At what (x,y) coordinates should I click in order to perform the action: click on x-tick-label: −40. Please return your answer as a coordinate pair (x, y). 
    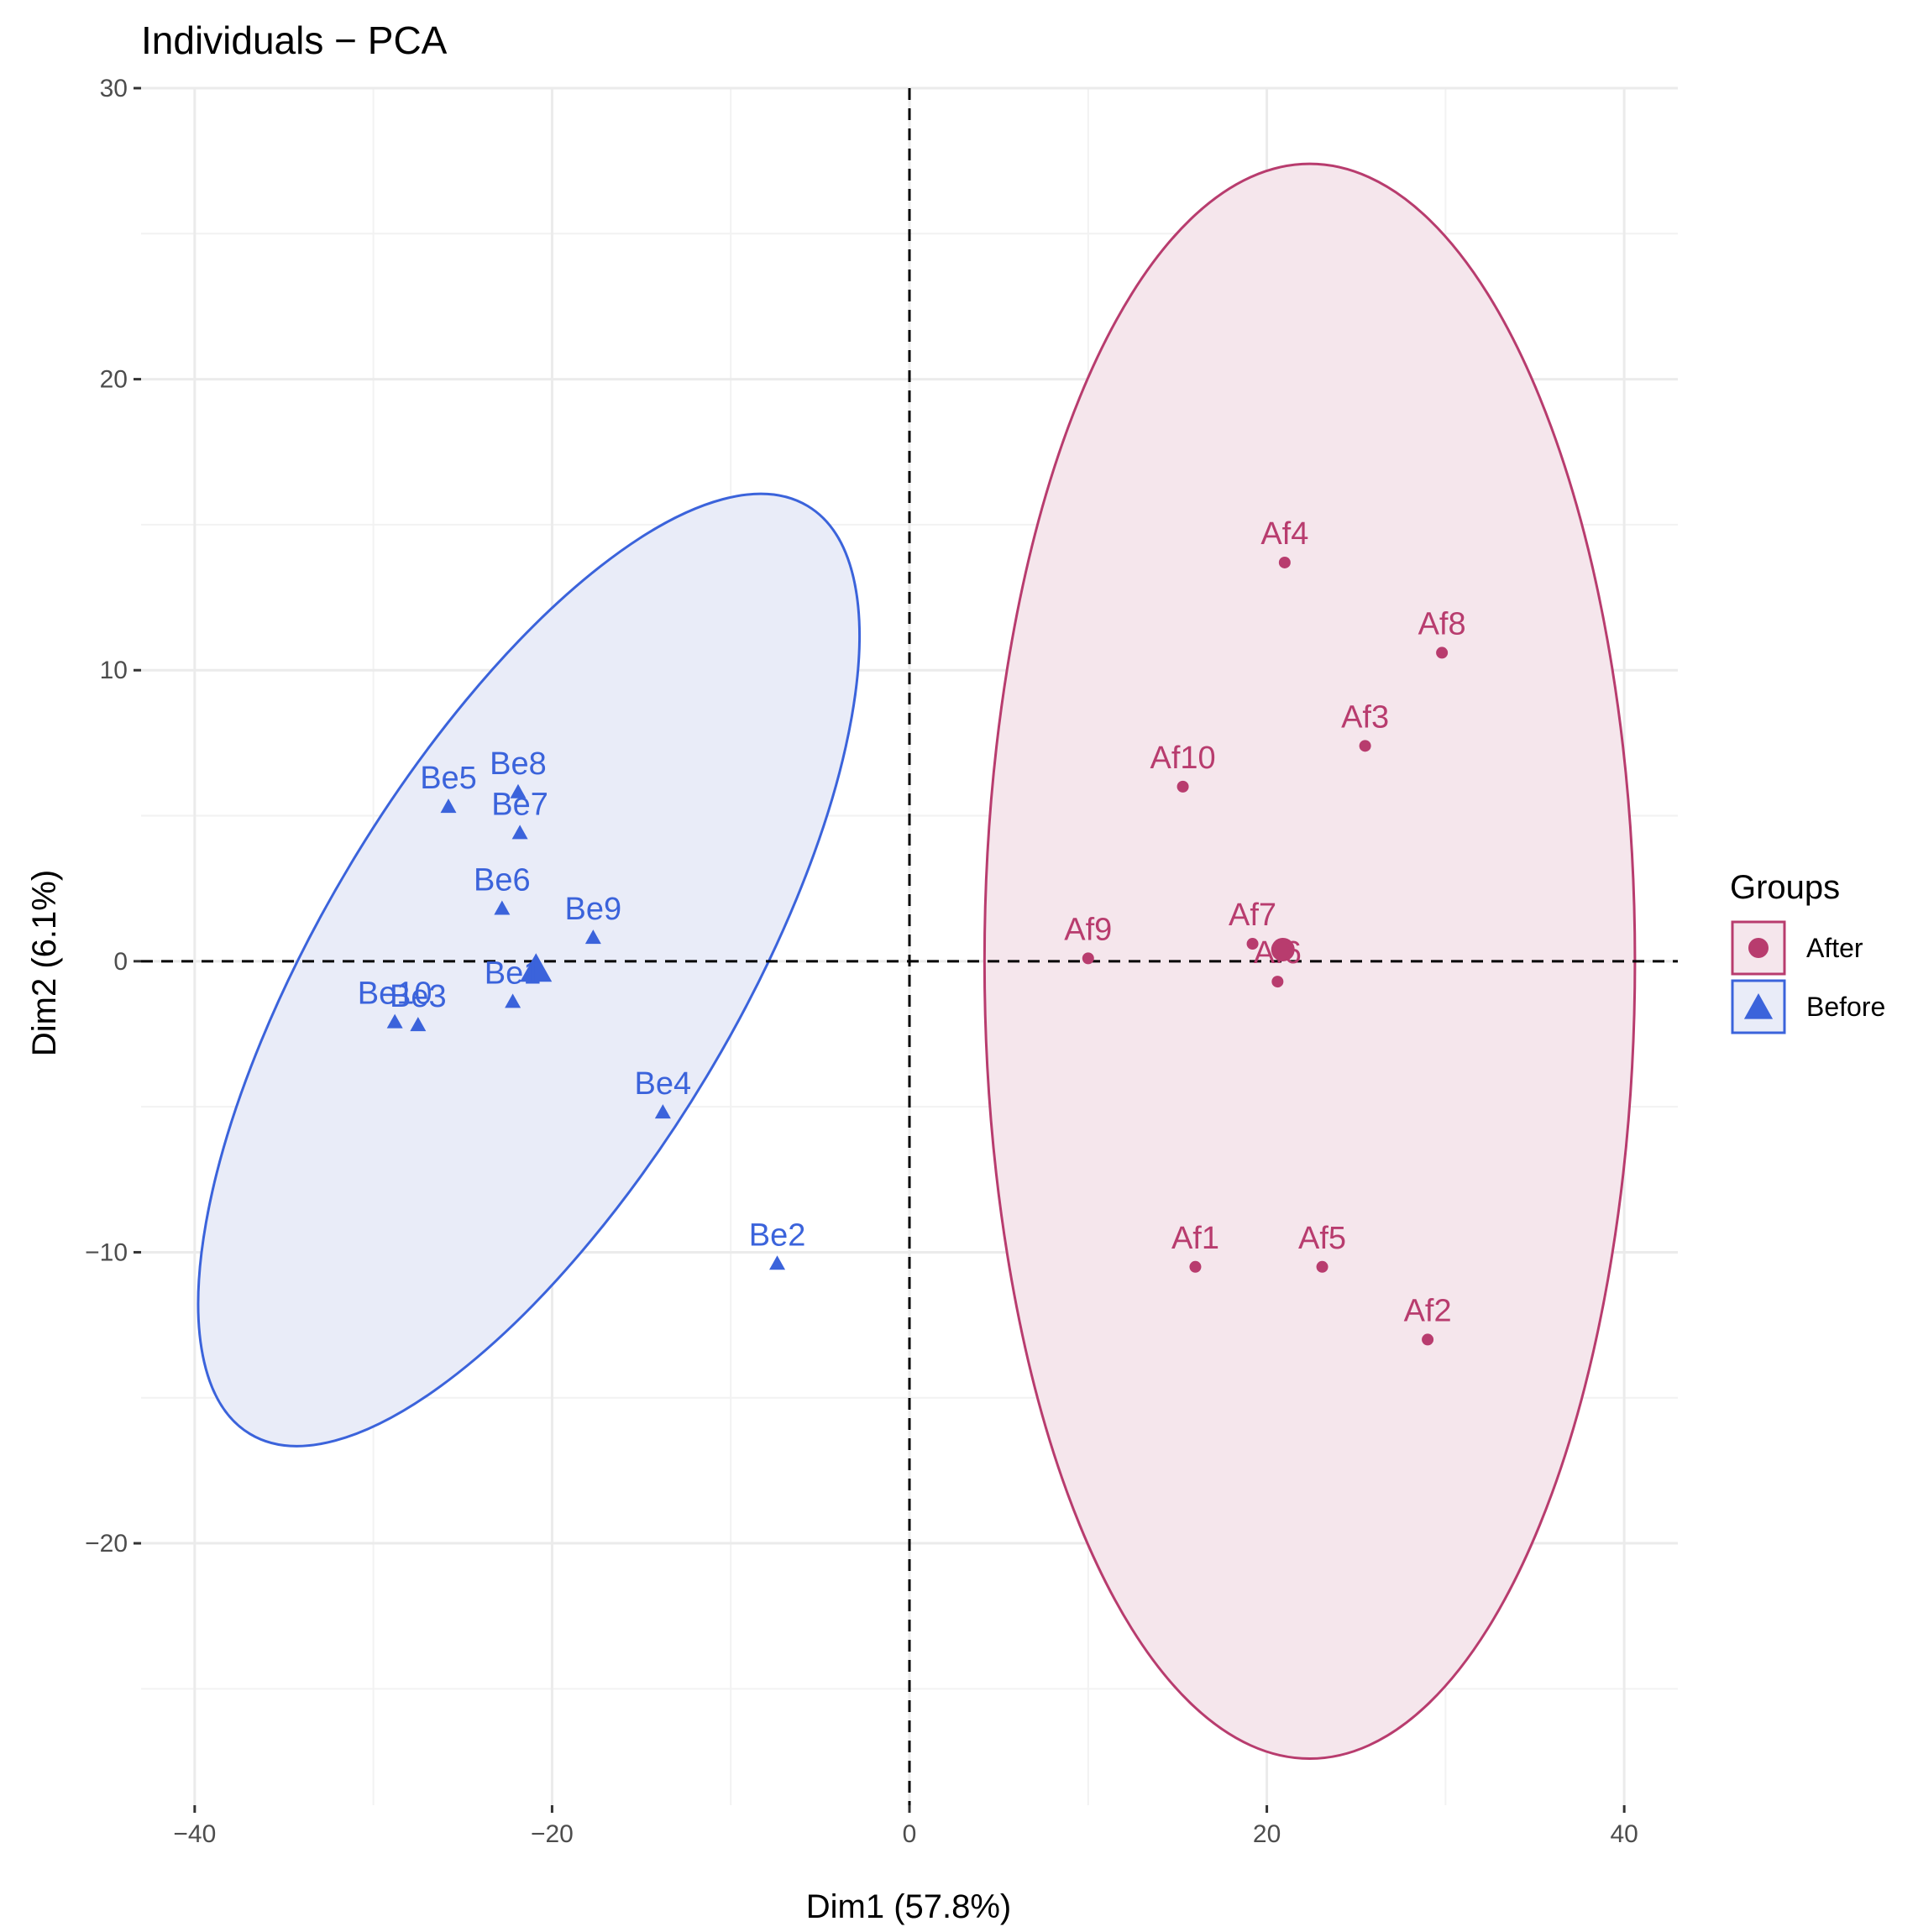
    Looking at the image, I should click on (195, 1834).